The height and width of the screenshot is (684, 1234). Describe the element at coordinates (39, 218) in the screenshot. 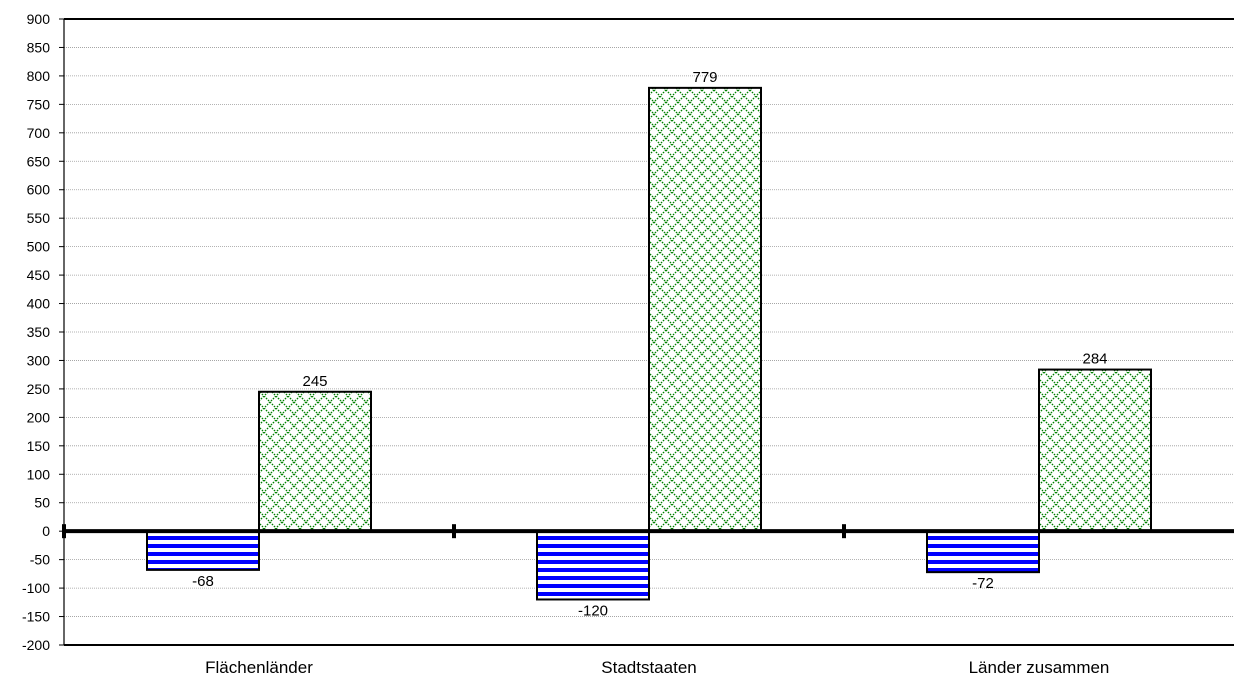

I see `y-tick-label: 550` at that location.